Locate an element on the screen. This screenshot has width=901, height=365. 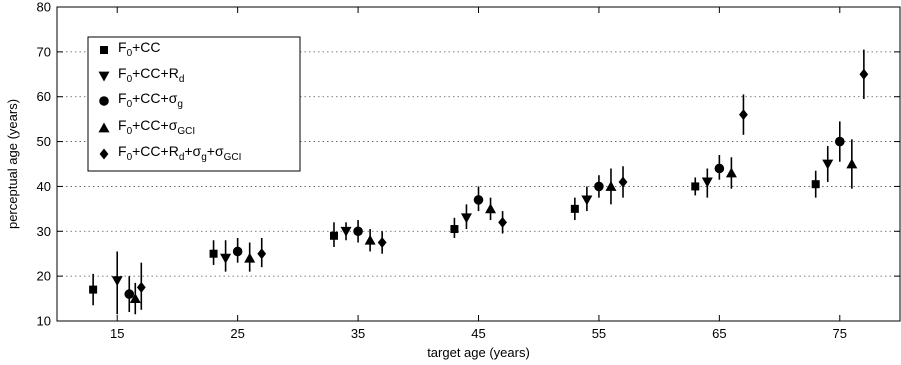
y-tick-label: 50 is located at coordinates (44, 141).